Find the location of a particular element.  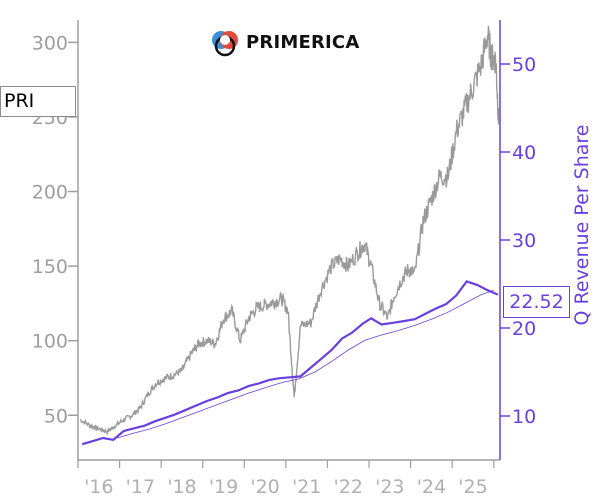

current-value-label: 22.52 is located at coordinates (536, 302).